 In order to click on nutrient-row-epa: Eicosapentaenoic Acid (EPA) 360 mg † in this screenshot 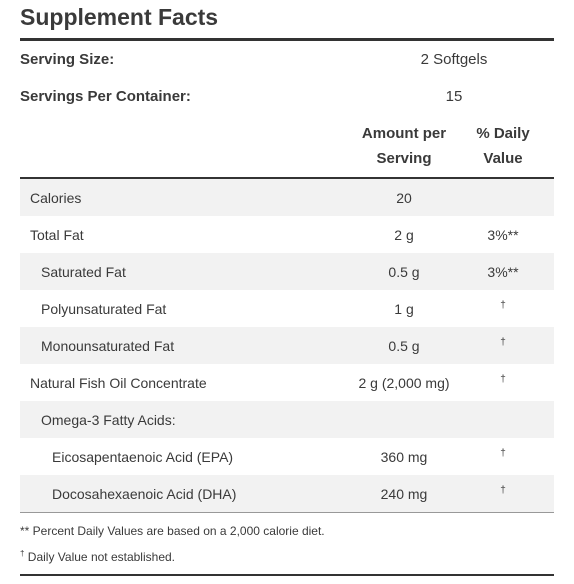, I will do `click(287, 456)`.